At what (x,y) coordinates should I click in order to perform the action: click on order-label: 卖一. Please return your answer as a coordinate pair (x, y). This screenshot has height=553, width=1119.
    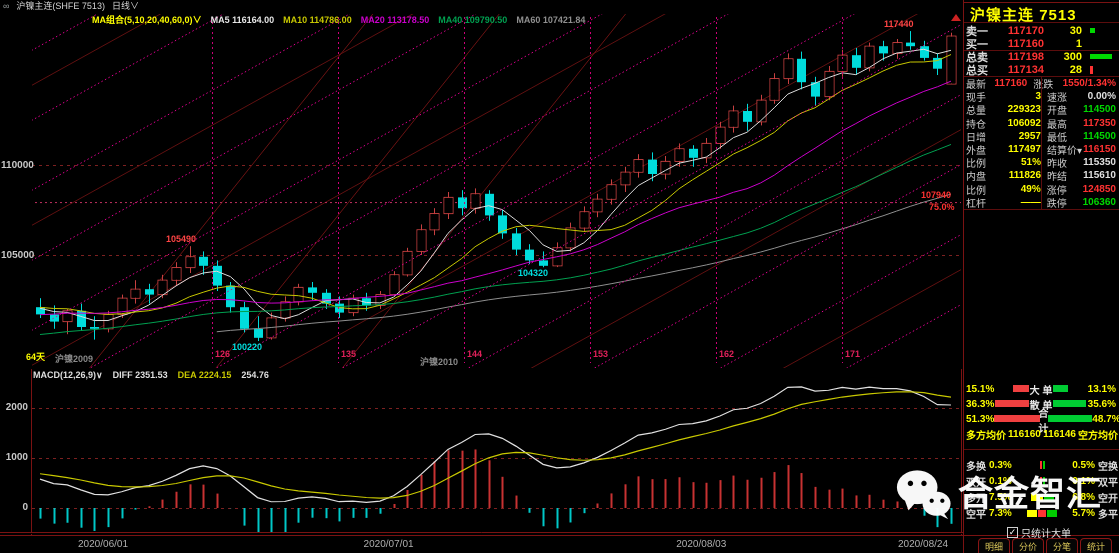
    Looking at the image, I should click on (977, 31).